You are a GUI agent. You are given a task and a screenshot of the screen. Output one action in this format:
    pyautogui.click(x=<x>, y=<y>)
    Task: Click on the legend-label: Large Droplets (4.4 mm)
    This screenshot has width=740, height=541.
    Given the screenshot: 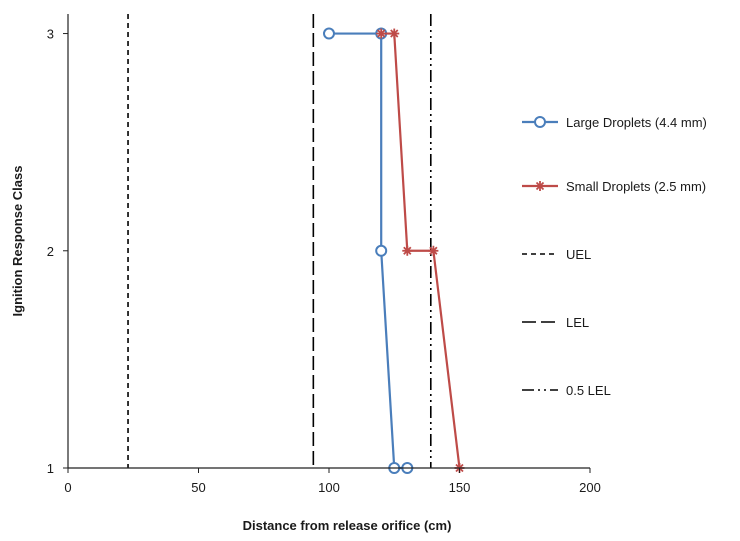 What is the action you would take?
    pyautogui.click(x=636, y=122)
    